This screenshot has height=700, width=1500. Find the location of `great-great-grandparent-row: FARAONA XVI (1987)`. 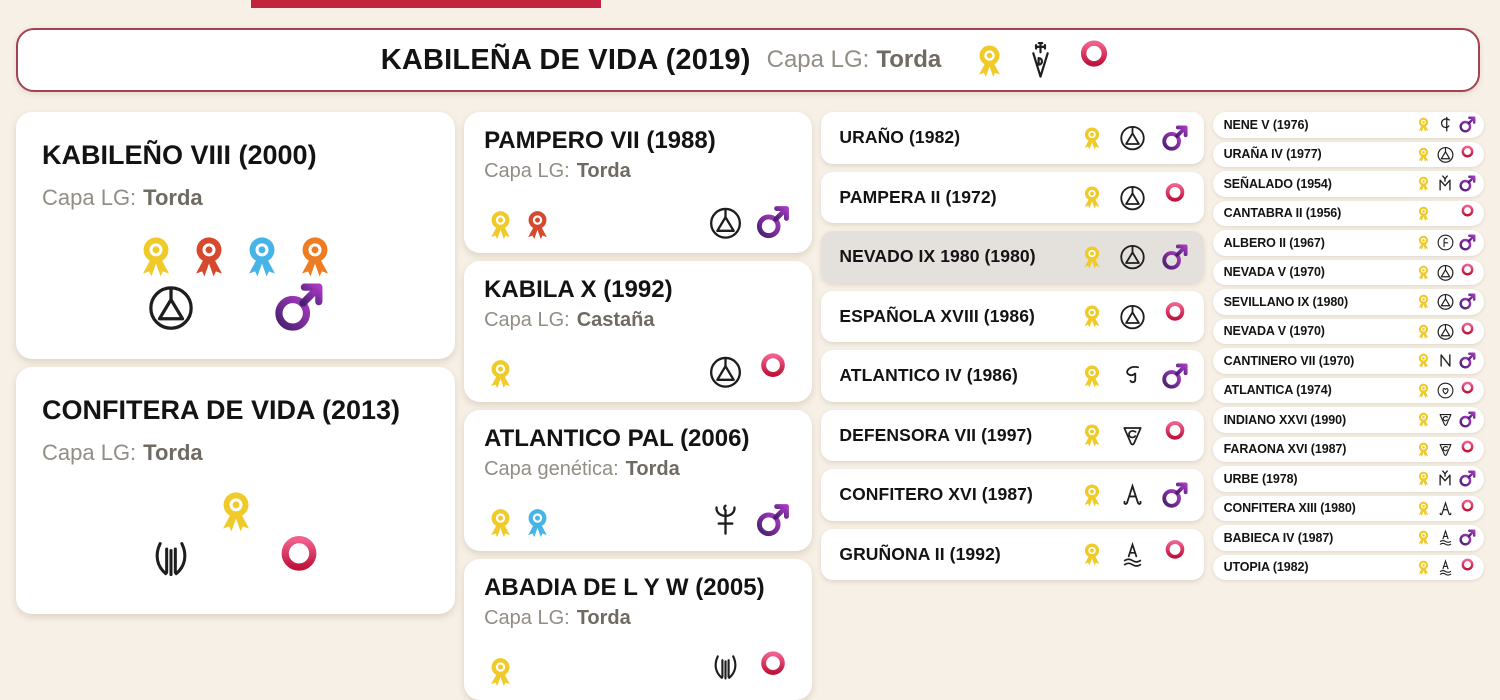

great-great-grandparent-row: FARAONA XVI (1987) is located at coordinates (1348, 449).